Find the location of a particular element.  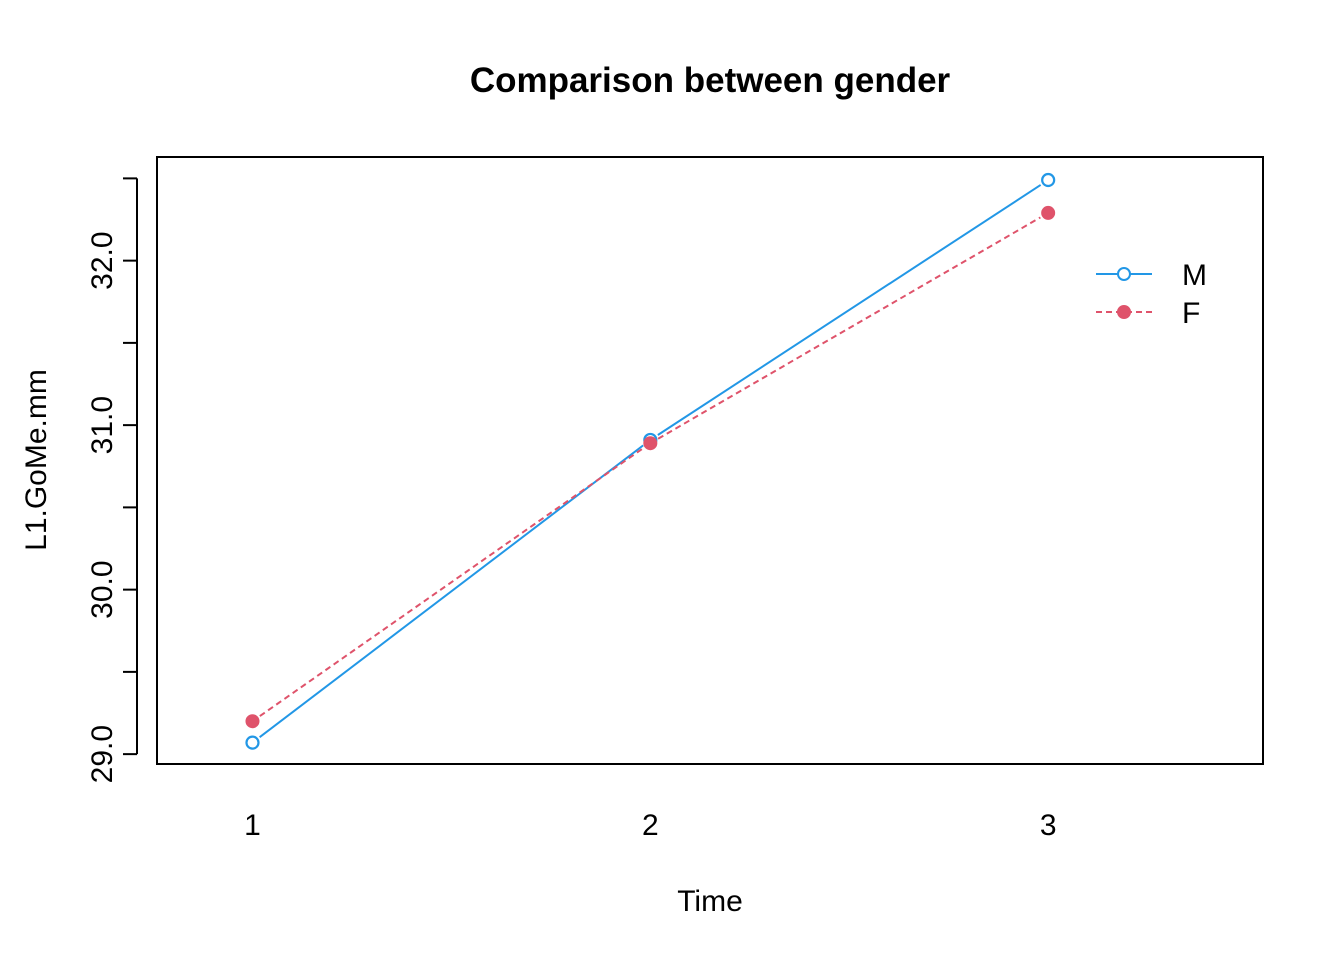

y-tick-label: 32.0 is located at coordinates (102, 260).